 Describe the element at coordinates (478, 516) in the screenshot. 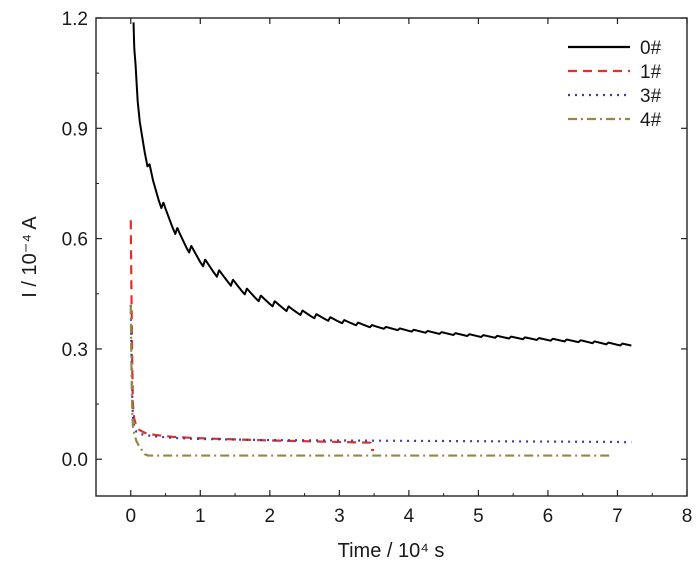

I see `x-tick-label: 5` at that location.